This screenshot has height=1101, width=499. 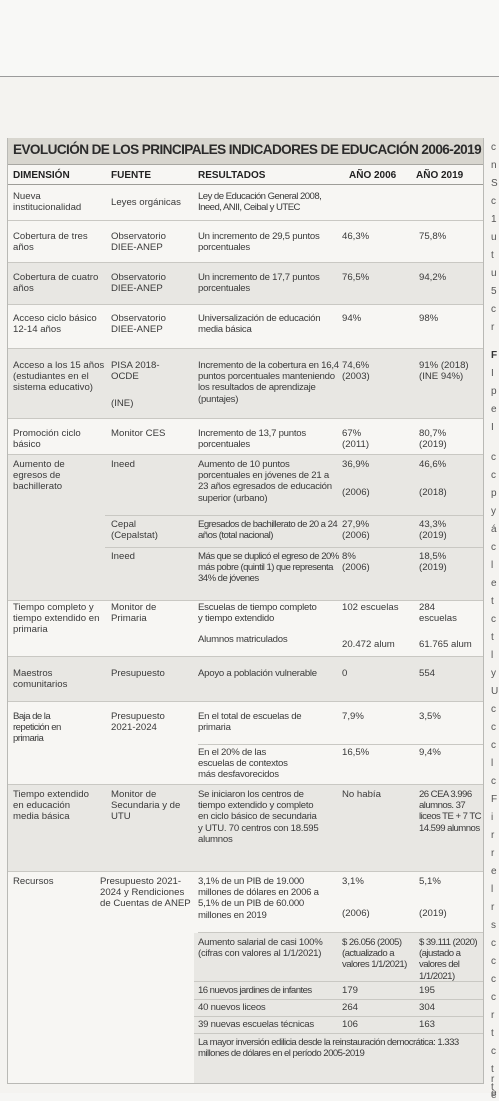 What do you see at coordinates (492, 565) in the screenshot?
I see `adjacent-column-letter: l` at bounding box center [492, 565].